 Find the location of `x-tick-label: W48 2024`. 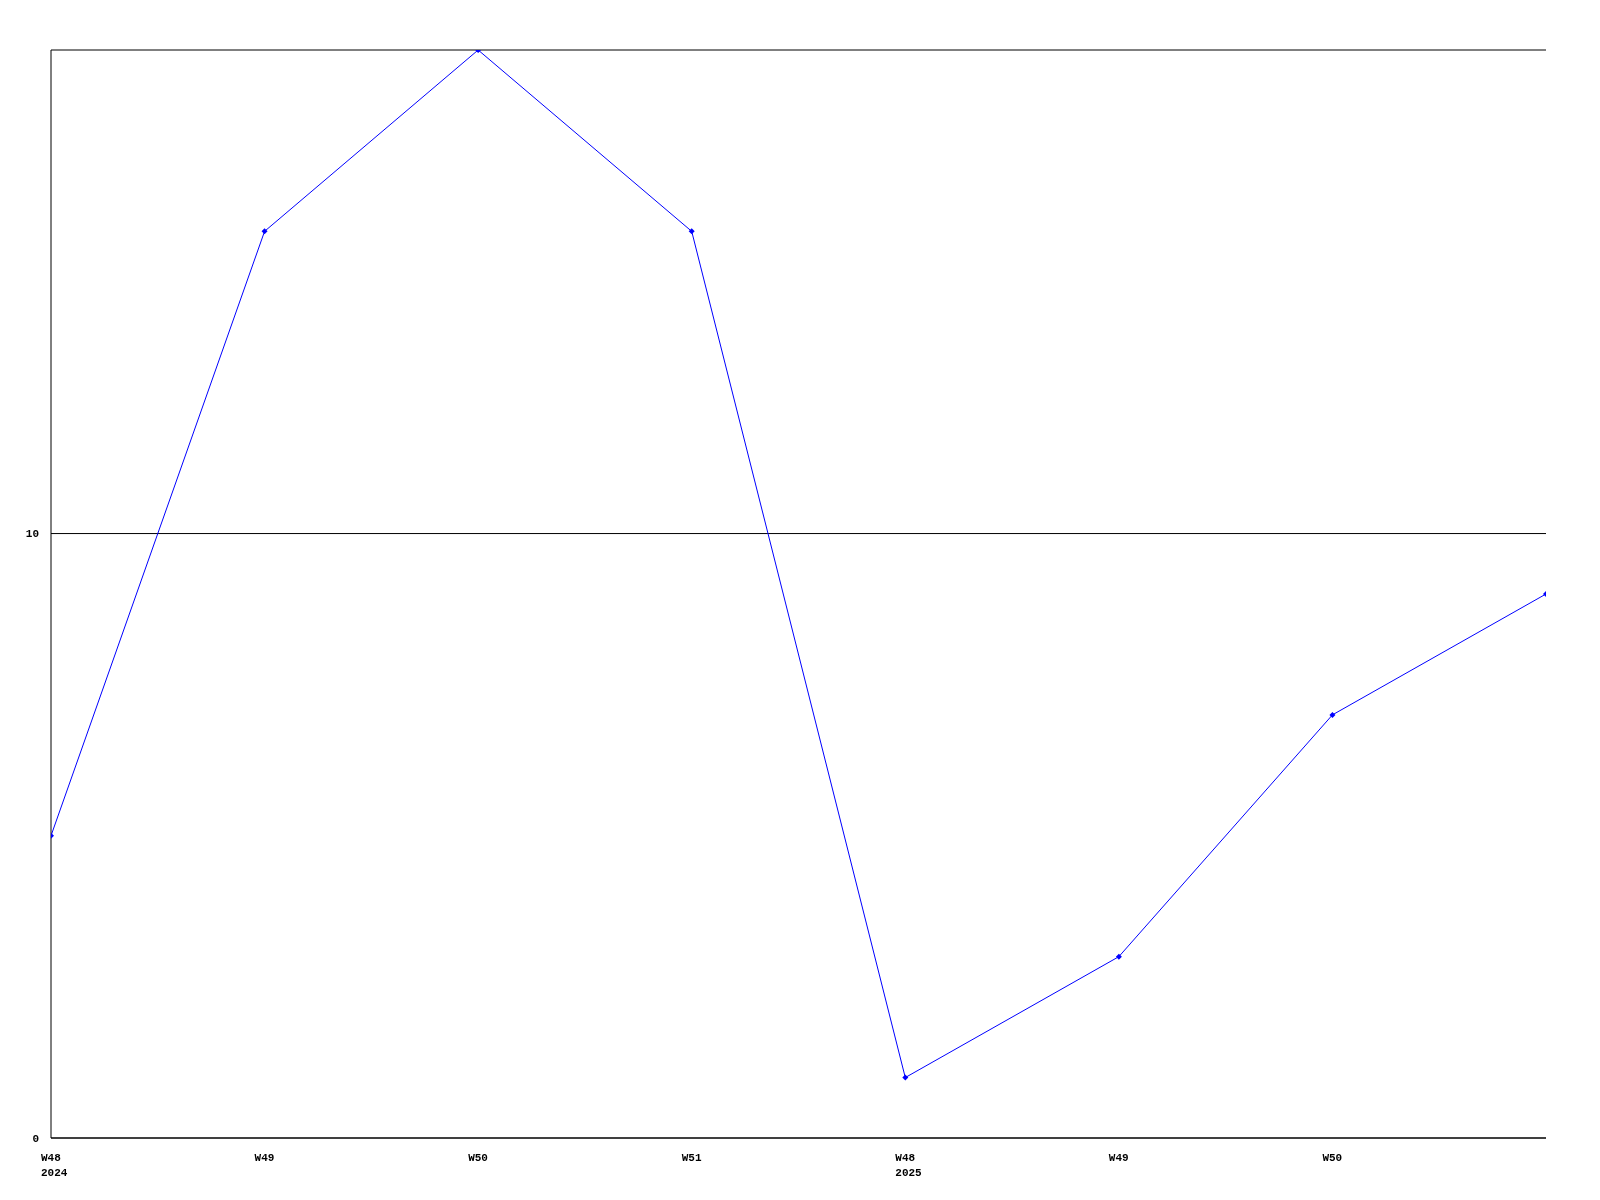

x-tick-label: W48 2024 is located at coordinates (54, 1165).